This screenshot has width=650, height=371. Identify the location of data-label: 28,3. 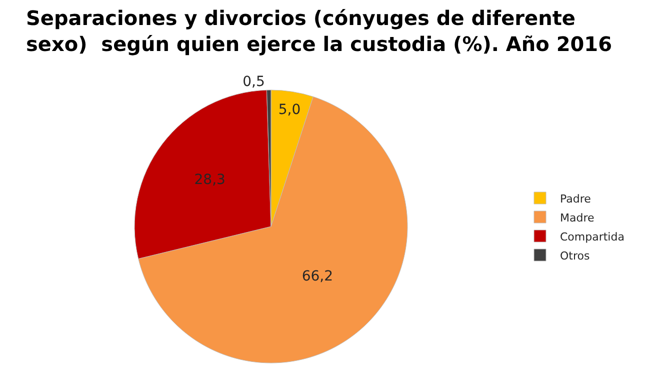
(210, 180).